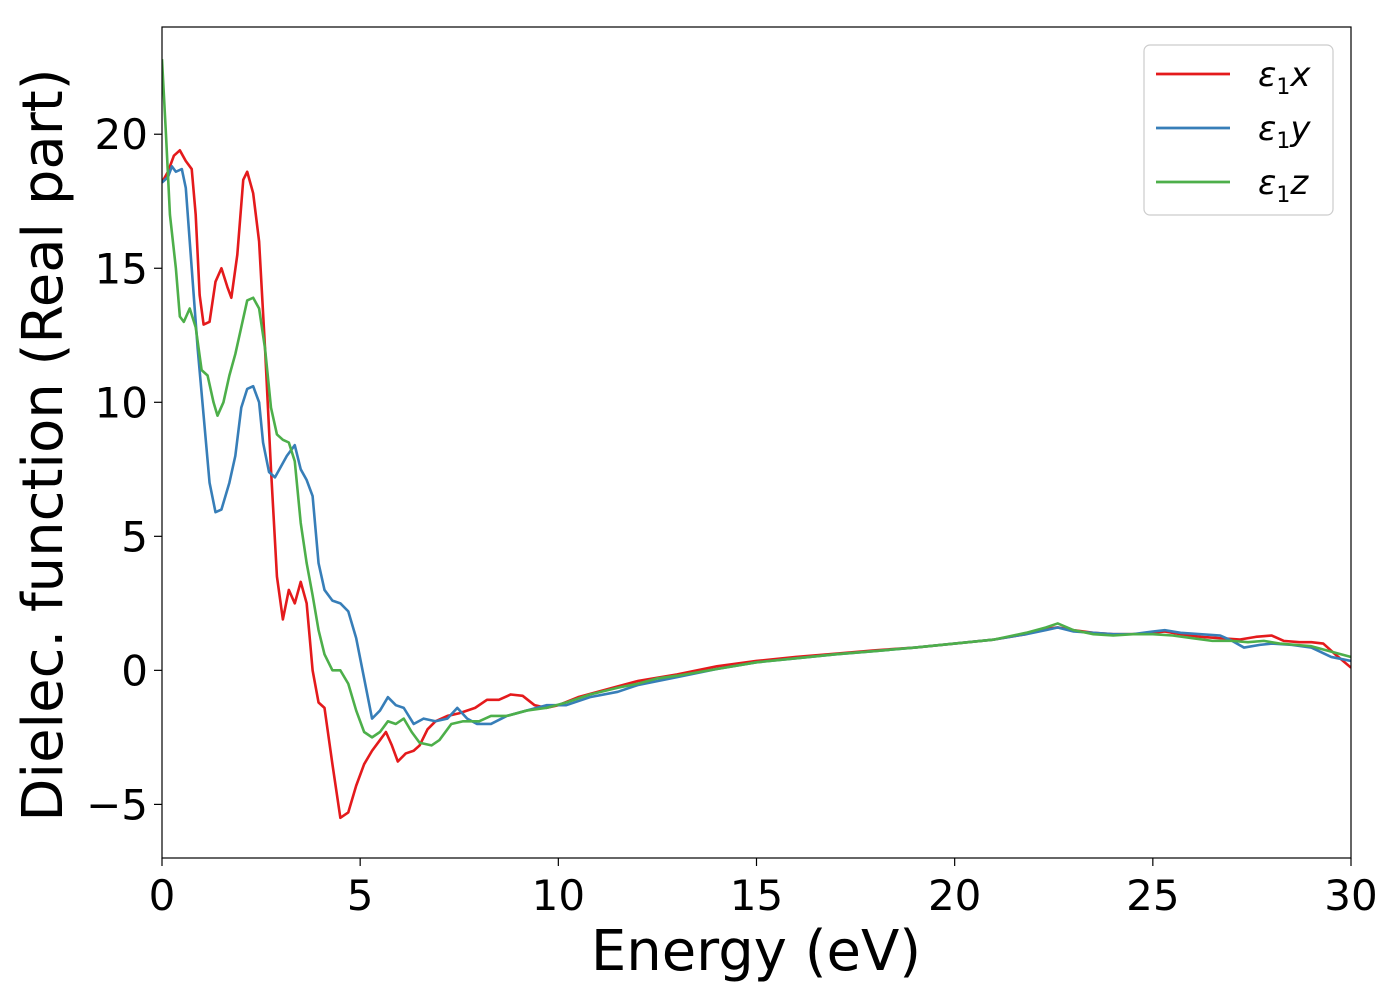 This screenshot has height=1000, width=1400. I want to click on y-tick-label: 5, so click(134, 536).